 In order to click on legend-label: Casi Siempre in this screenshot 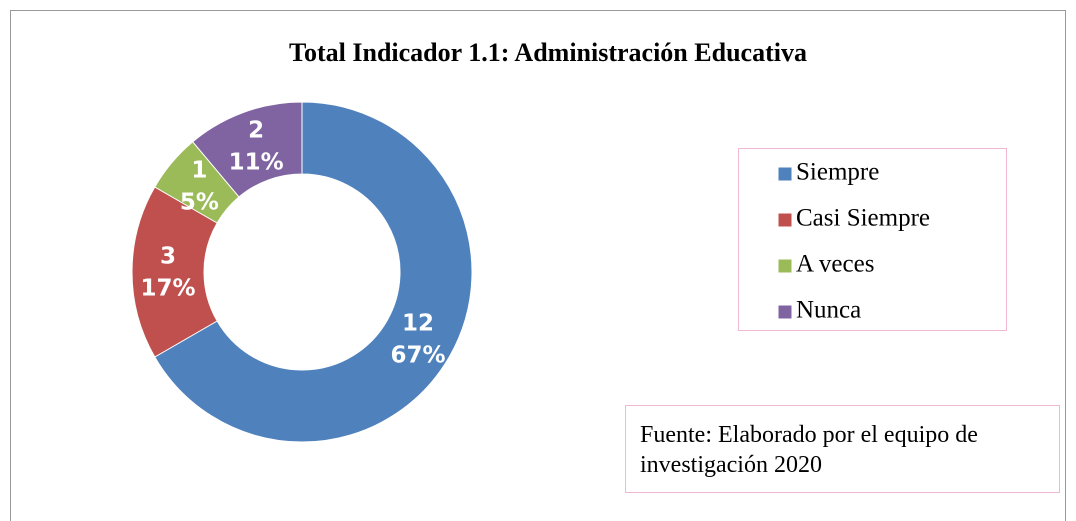, I will do `click(863, 218)`.